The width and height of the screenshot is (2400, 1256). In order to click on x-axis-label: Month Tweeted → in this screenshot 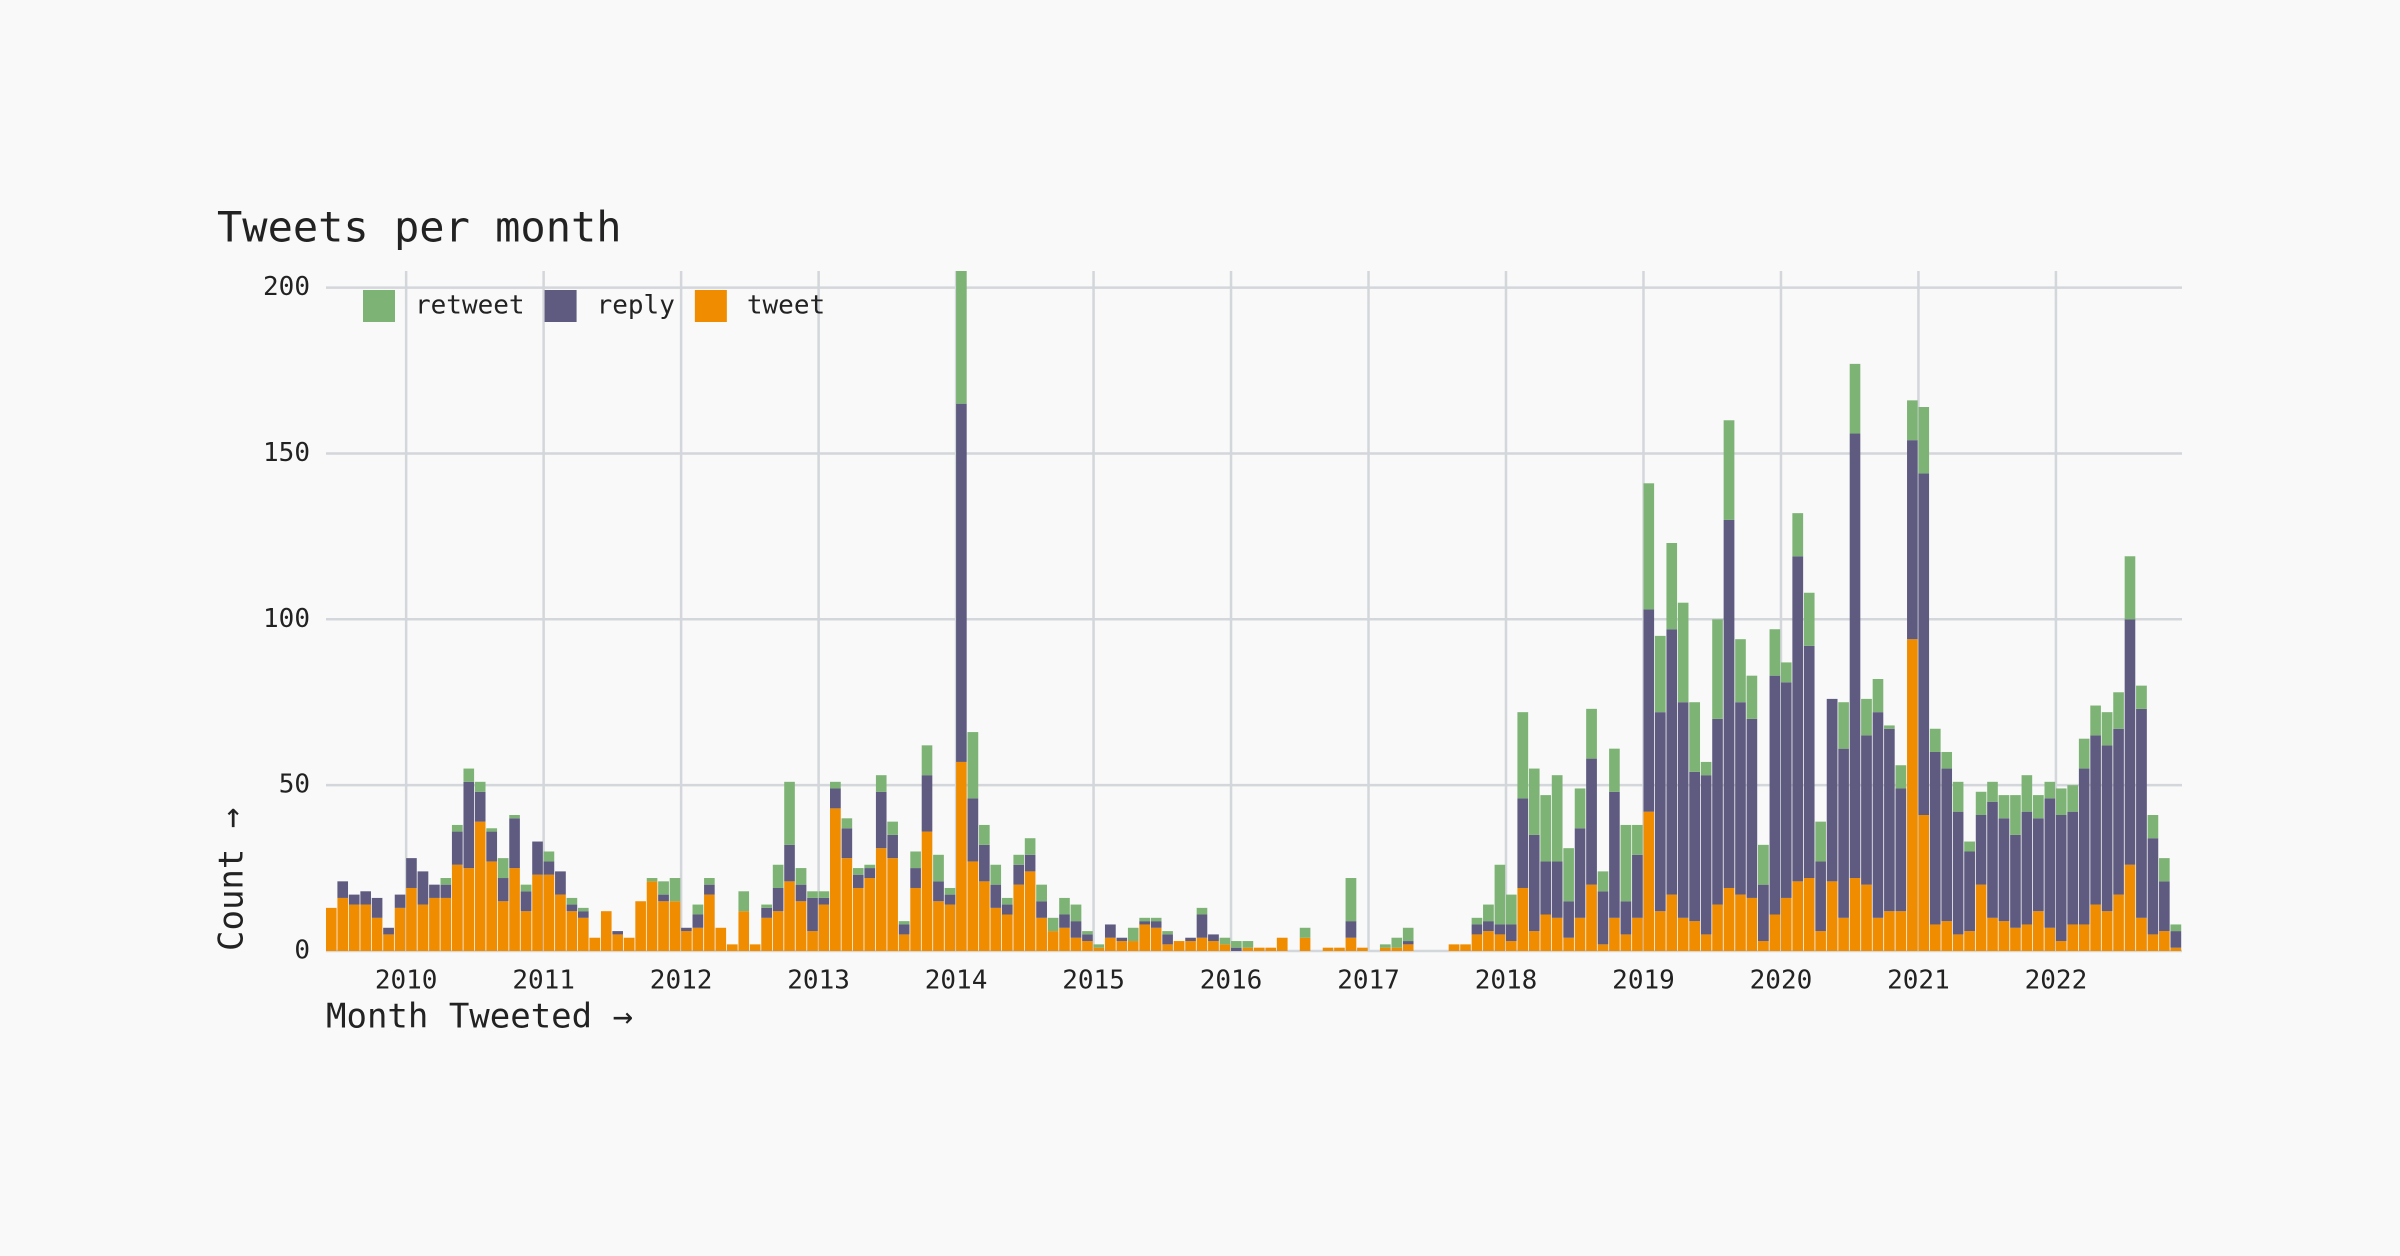, I will do `click(479, 1017)`.